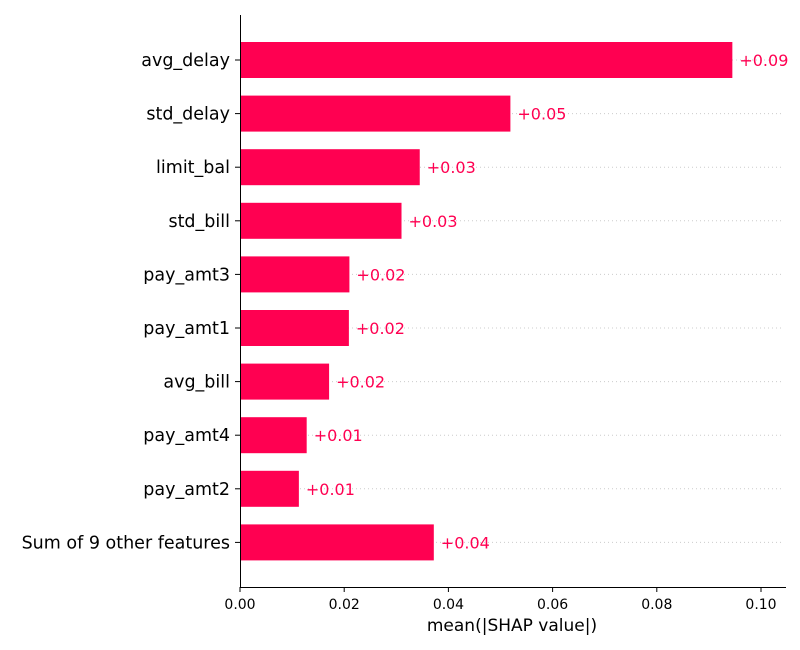 Image resolution: width=800 pixels, height=650 pixels. I want to click on value-label: +0.05, so click(541, 114).